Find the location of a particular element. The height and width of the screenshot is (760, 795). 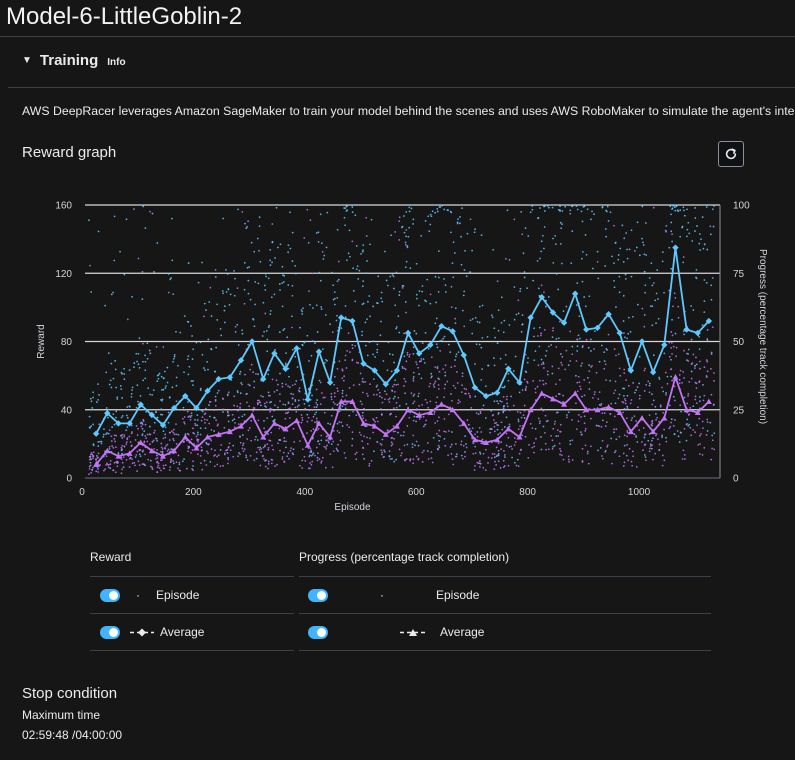

legend-reward-average: Average is located at coordinates (152, 632).